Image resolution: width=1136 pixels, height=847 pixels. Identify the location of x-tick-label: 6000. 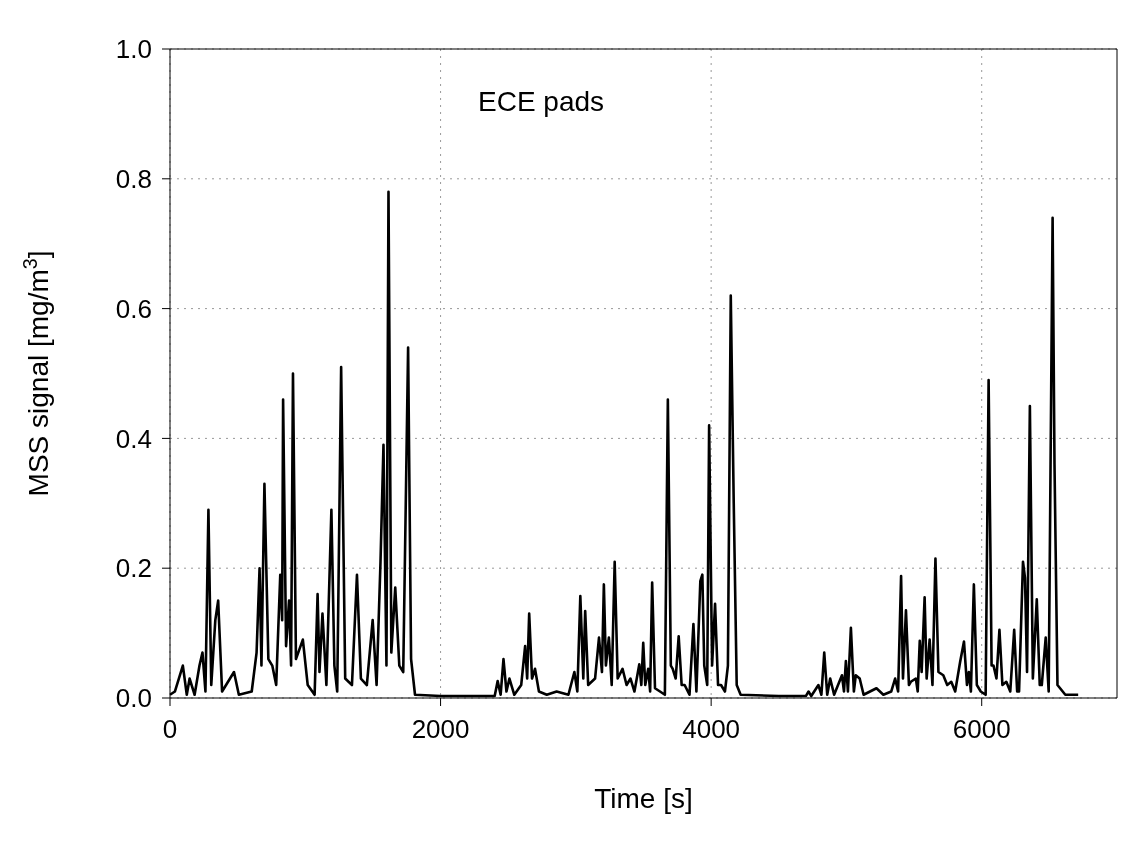
(981, 729).